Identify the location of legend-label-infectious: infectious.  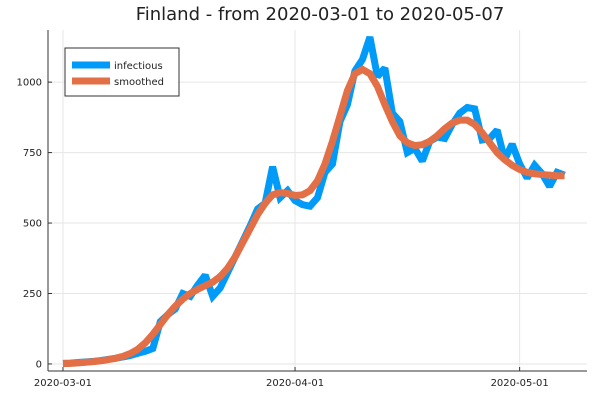
(138, 66).